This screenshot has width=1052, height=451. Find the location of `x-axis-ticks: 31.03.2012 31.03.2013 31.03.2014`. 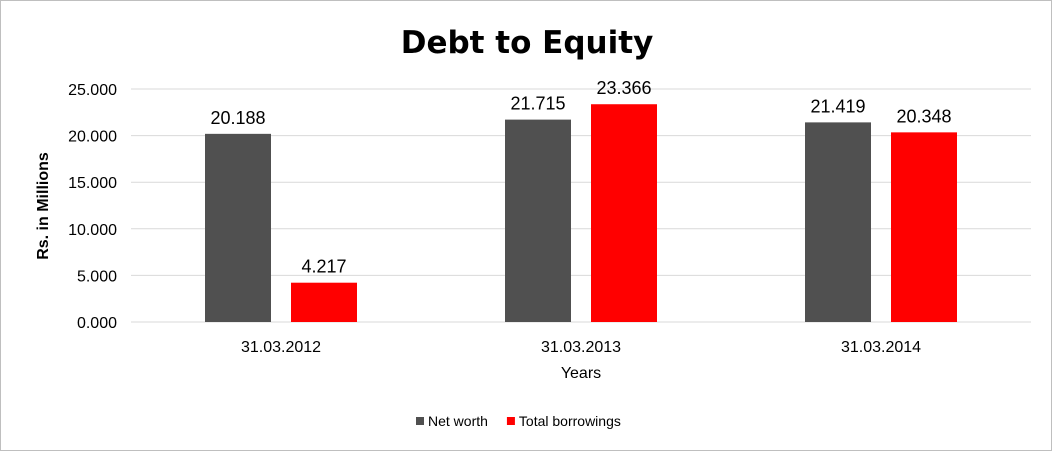

x-axis-ticks: 31.03.2012 31.03.2013 31.03.2014 is located at coordinates (581, 347).